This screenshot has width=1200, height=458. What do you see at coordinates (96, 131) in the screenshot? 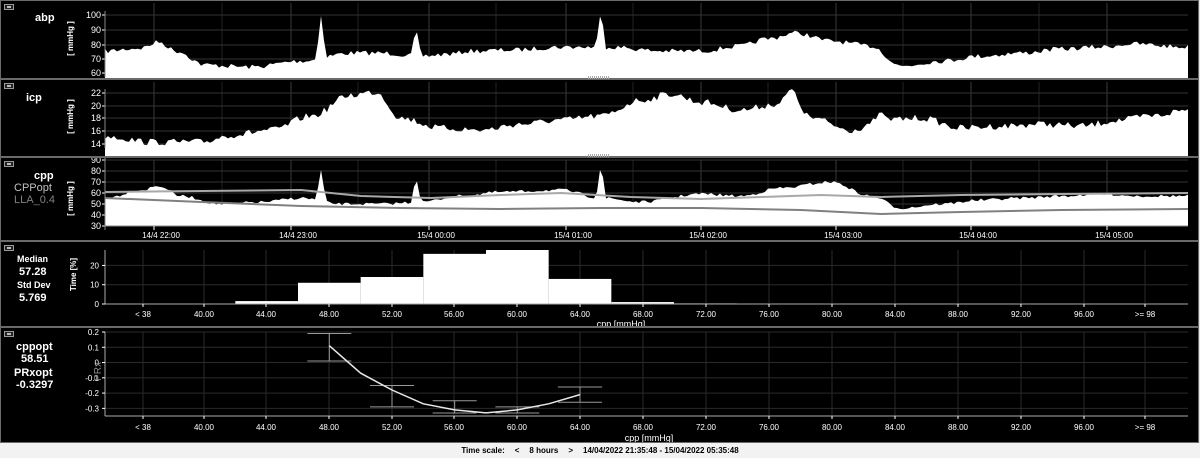
I see `y-tick-label: 16` at bounding box center [96, 131].